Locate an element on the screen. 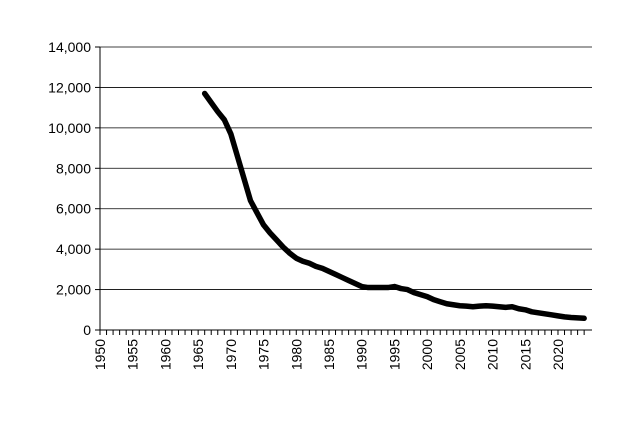  y-tick-label: 8,000 is located at coordinates (73, 168).